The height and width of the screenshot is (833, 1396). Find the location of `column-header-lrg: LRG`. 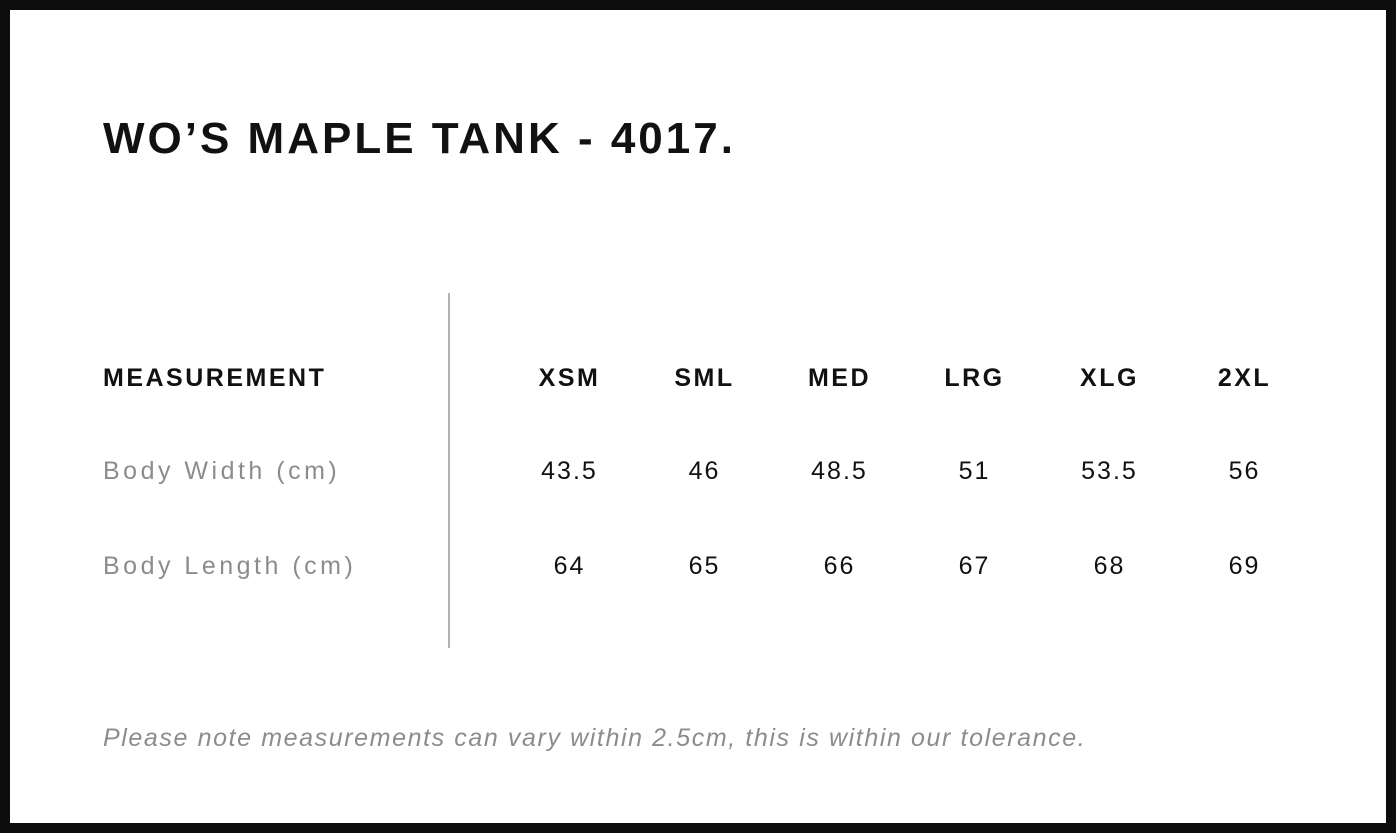

column-header-lrg: LRG is located at coordinates (974, 377).